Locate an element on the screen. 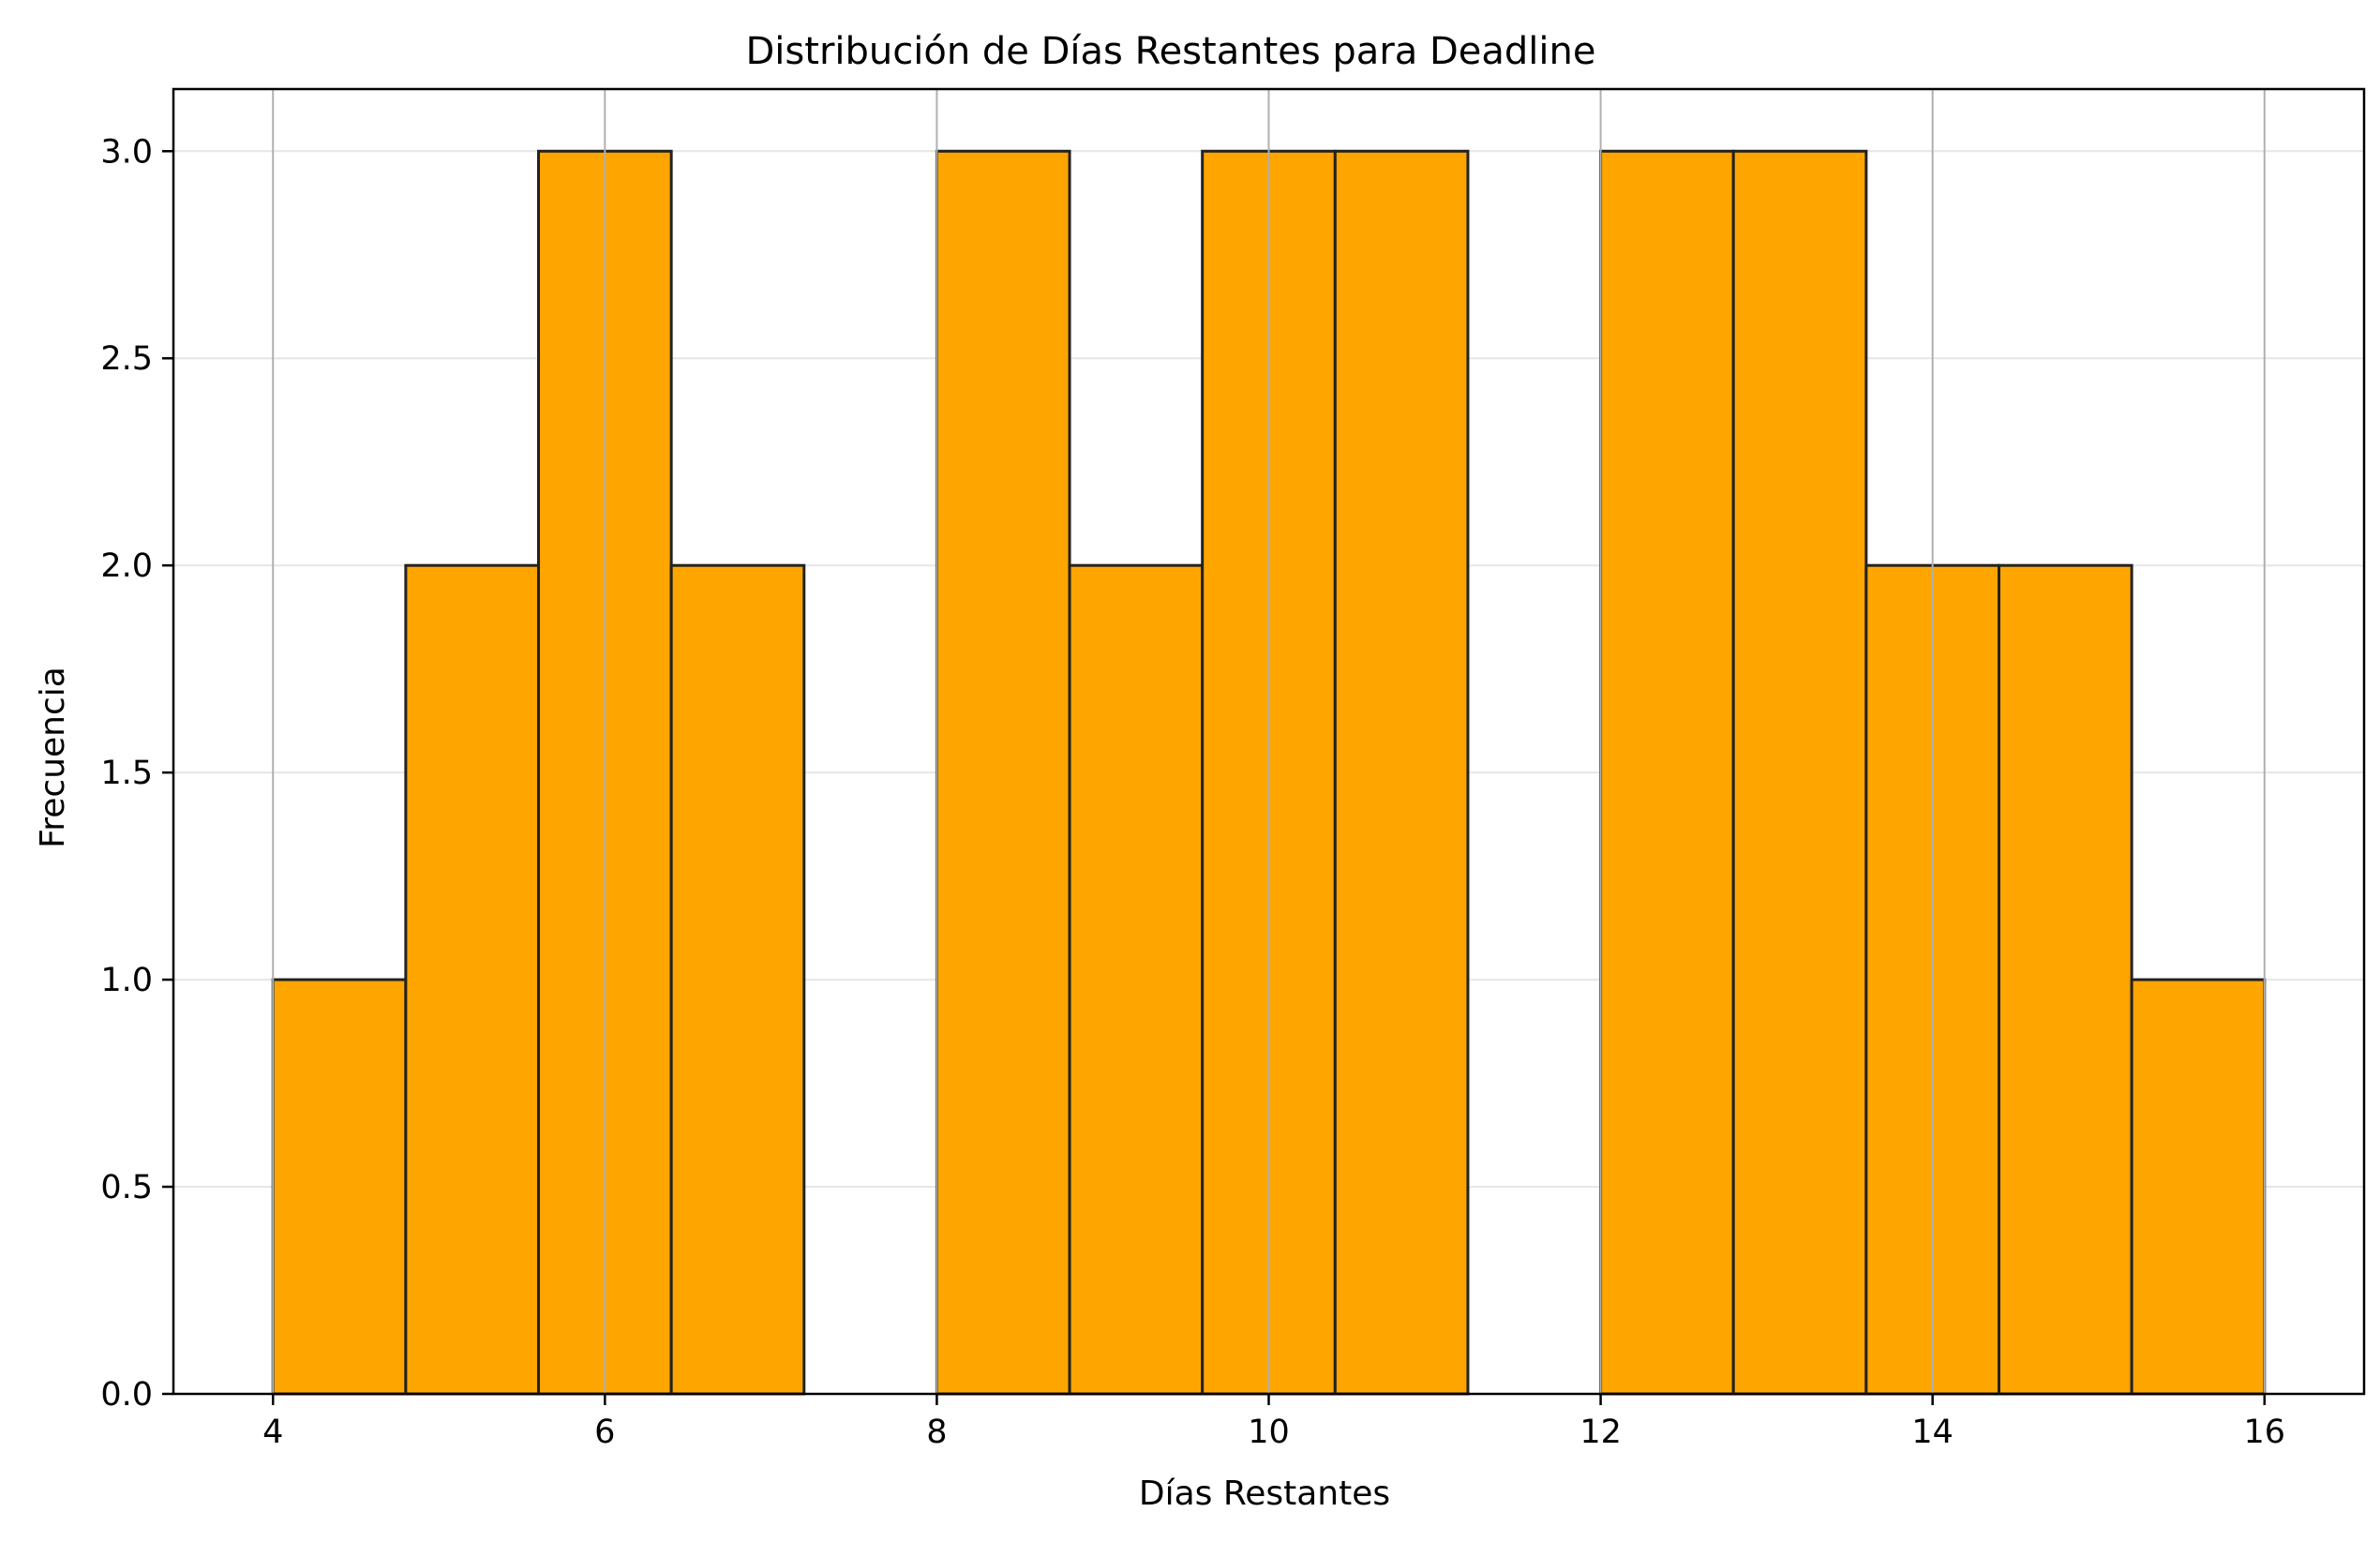 The image size is (2380, 1542). y-axis-label: Frecuencia is located at coordinates (53, 757).